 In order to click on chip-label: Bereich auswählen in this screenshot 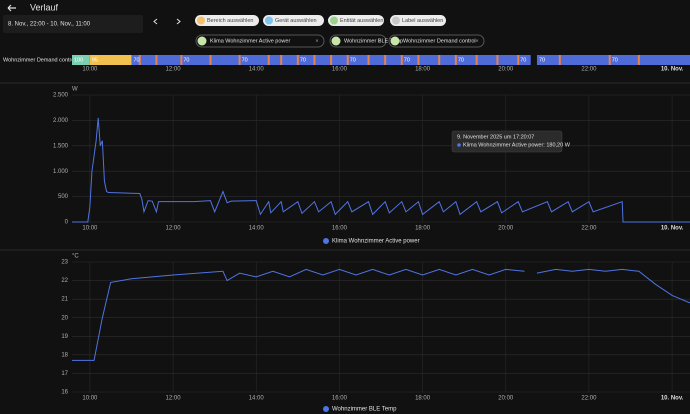, I will do `click(230, 21)`.